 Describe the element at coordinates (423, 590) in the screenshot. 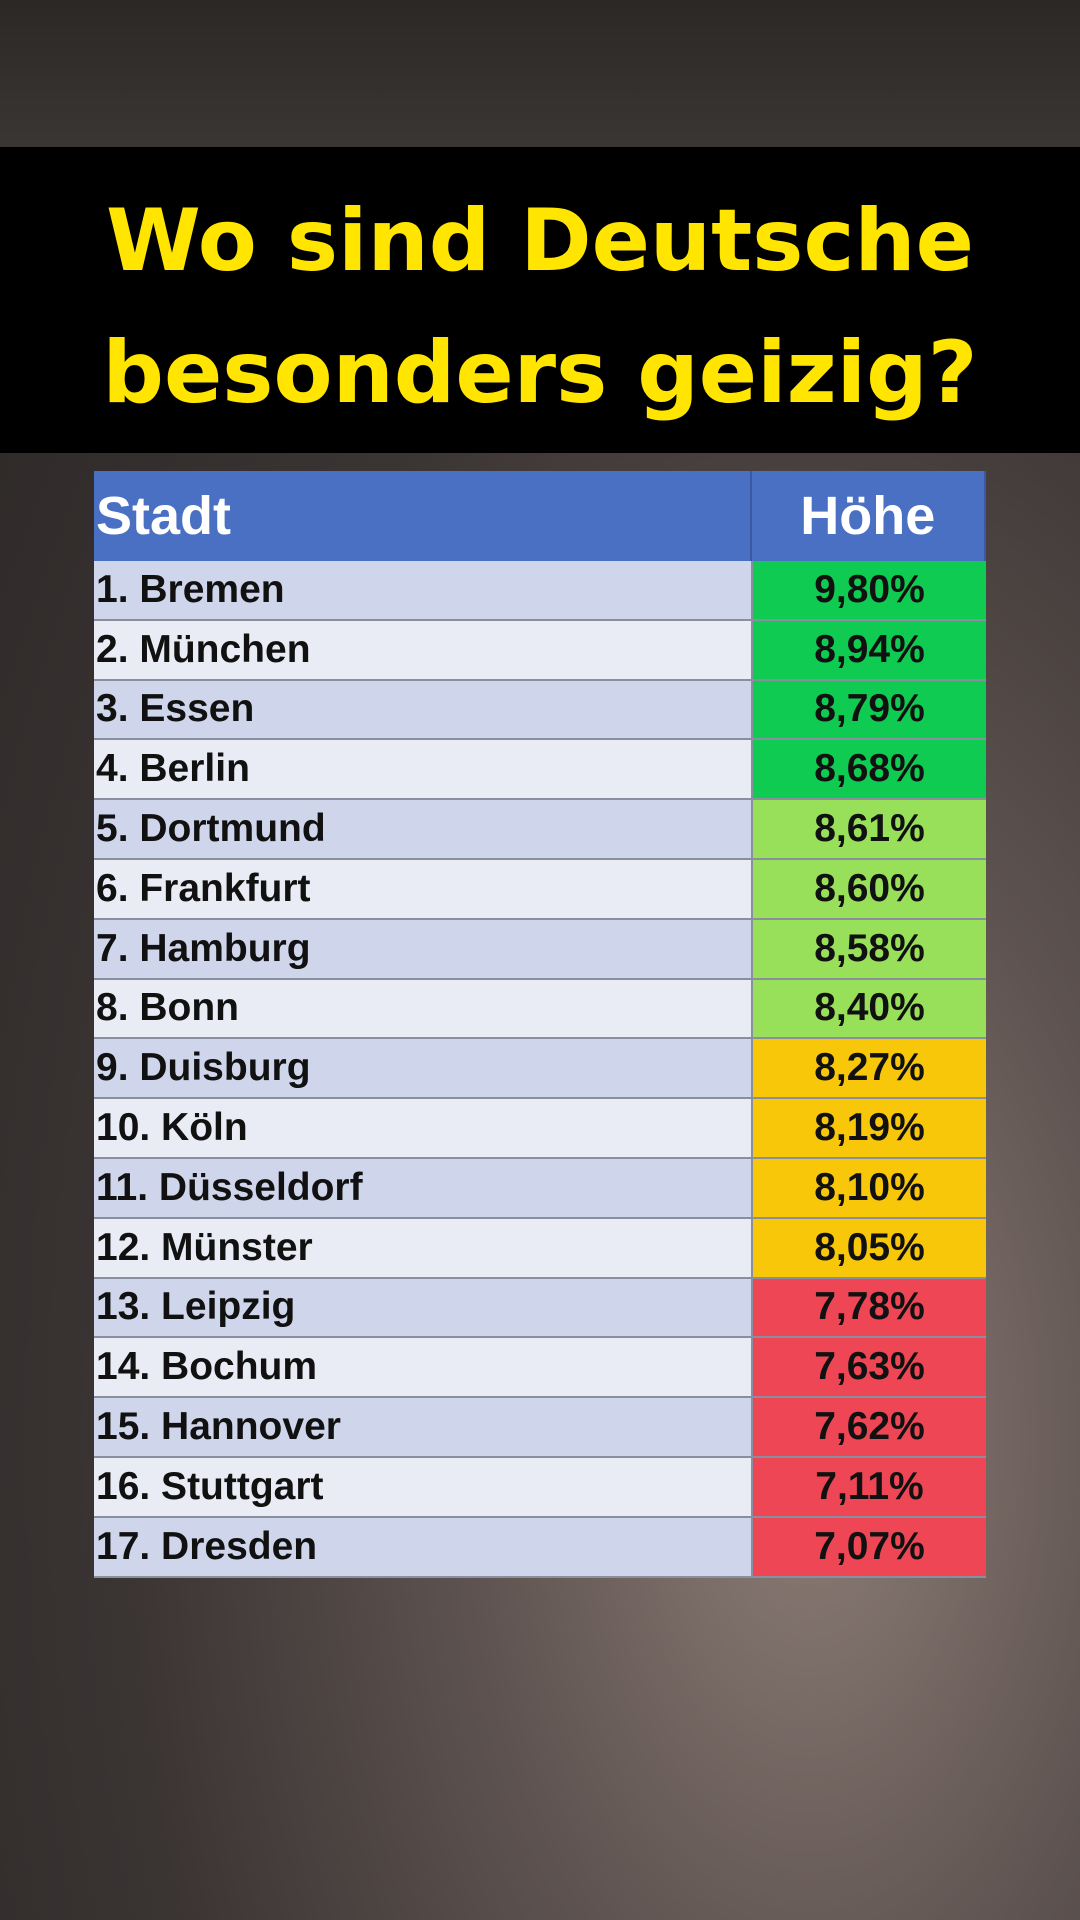

I see `city-cell: 1. Bremen` at that location.